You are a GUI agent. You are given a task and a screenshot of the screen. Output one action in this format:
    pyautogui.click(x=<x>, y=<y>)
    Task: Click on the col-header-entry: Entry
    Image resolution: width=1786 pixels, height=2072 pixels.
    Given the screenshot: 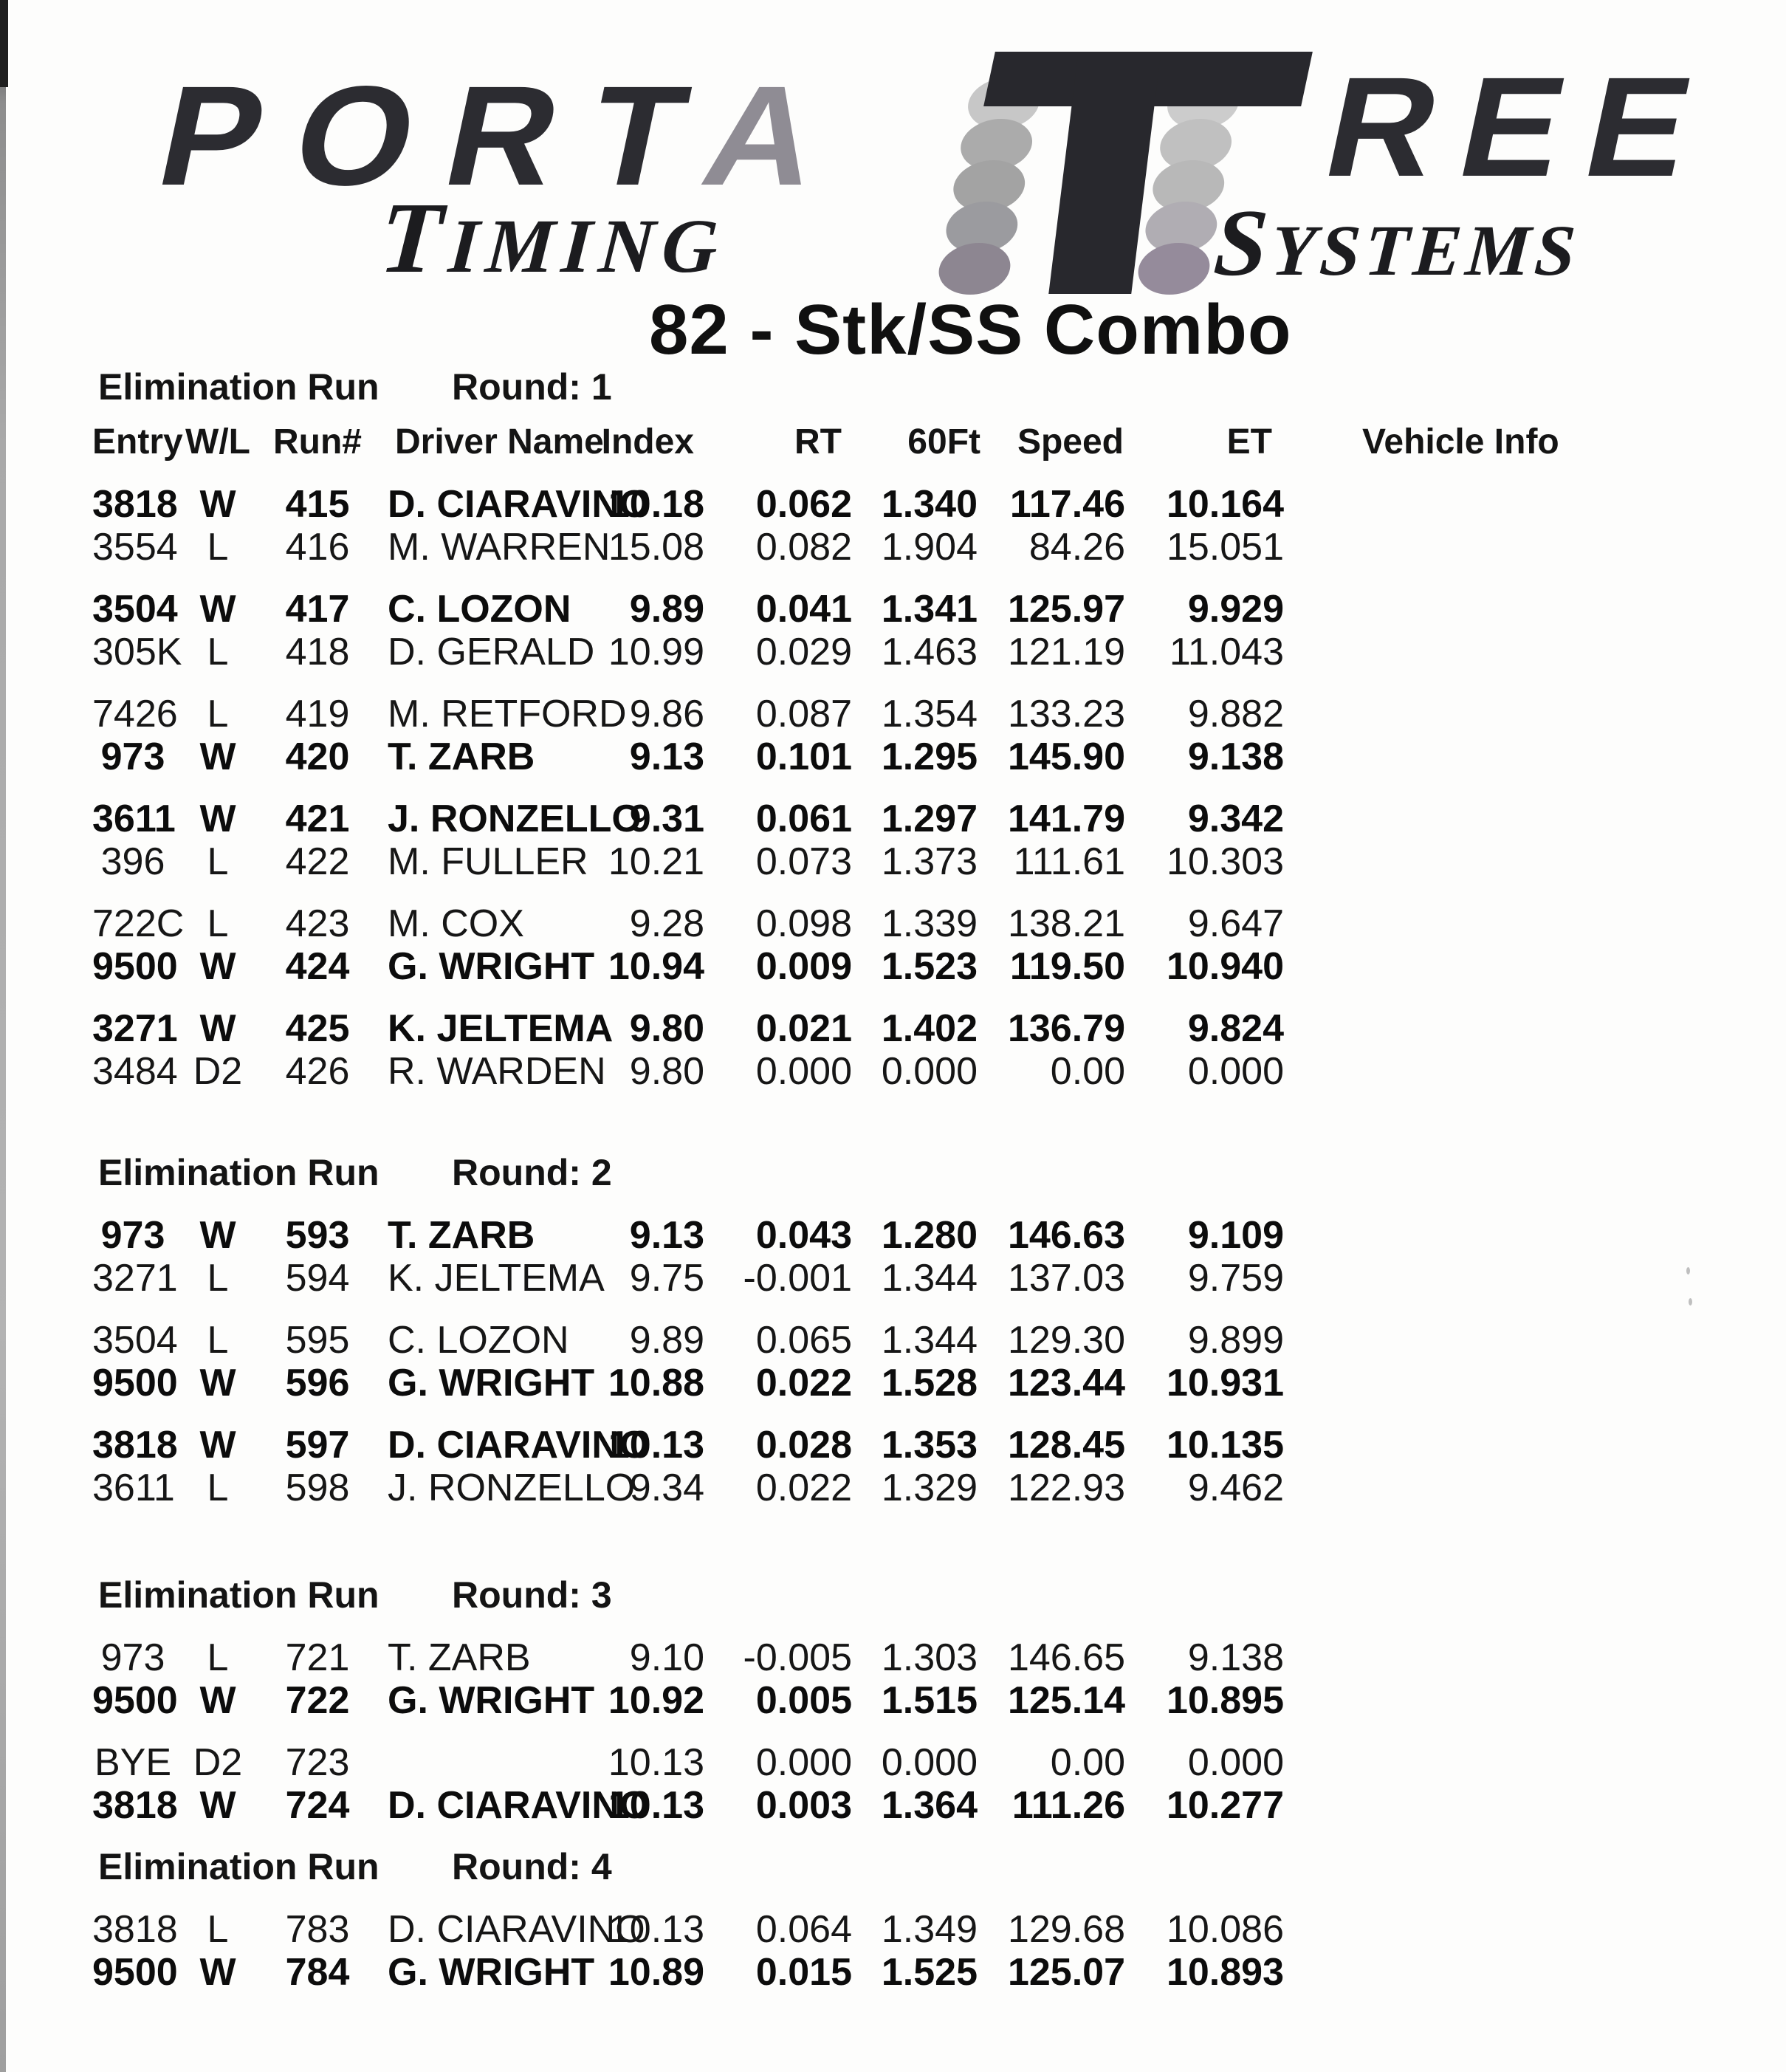 What is the action you would take?
    pyautogui.click(x=137, y=442)
    